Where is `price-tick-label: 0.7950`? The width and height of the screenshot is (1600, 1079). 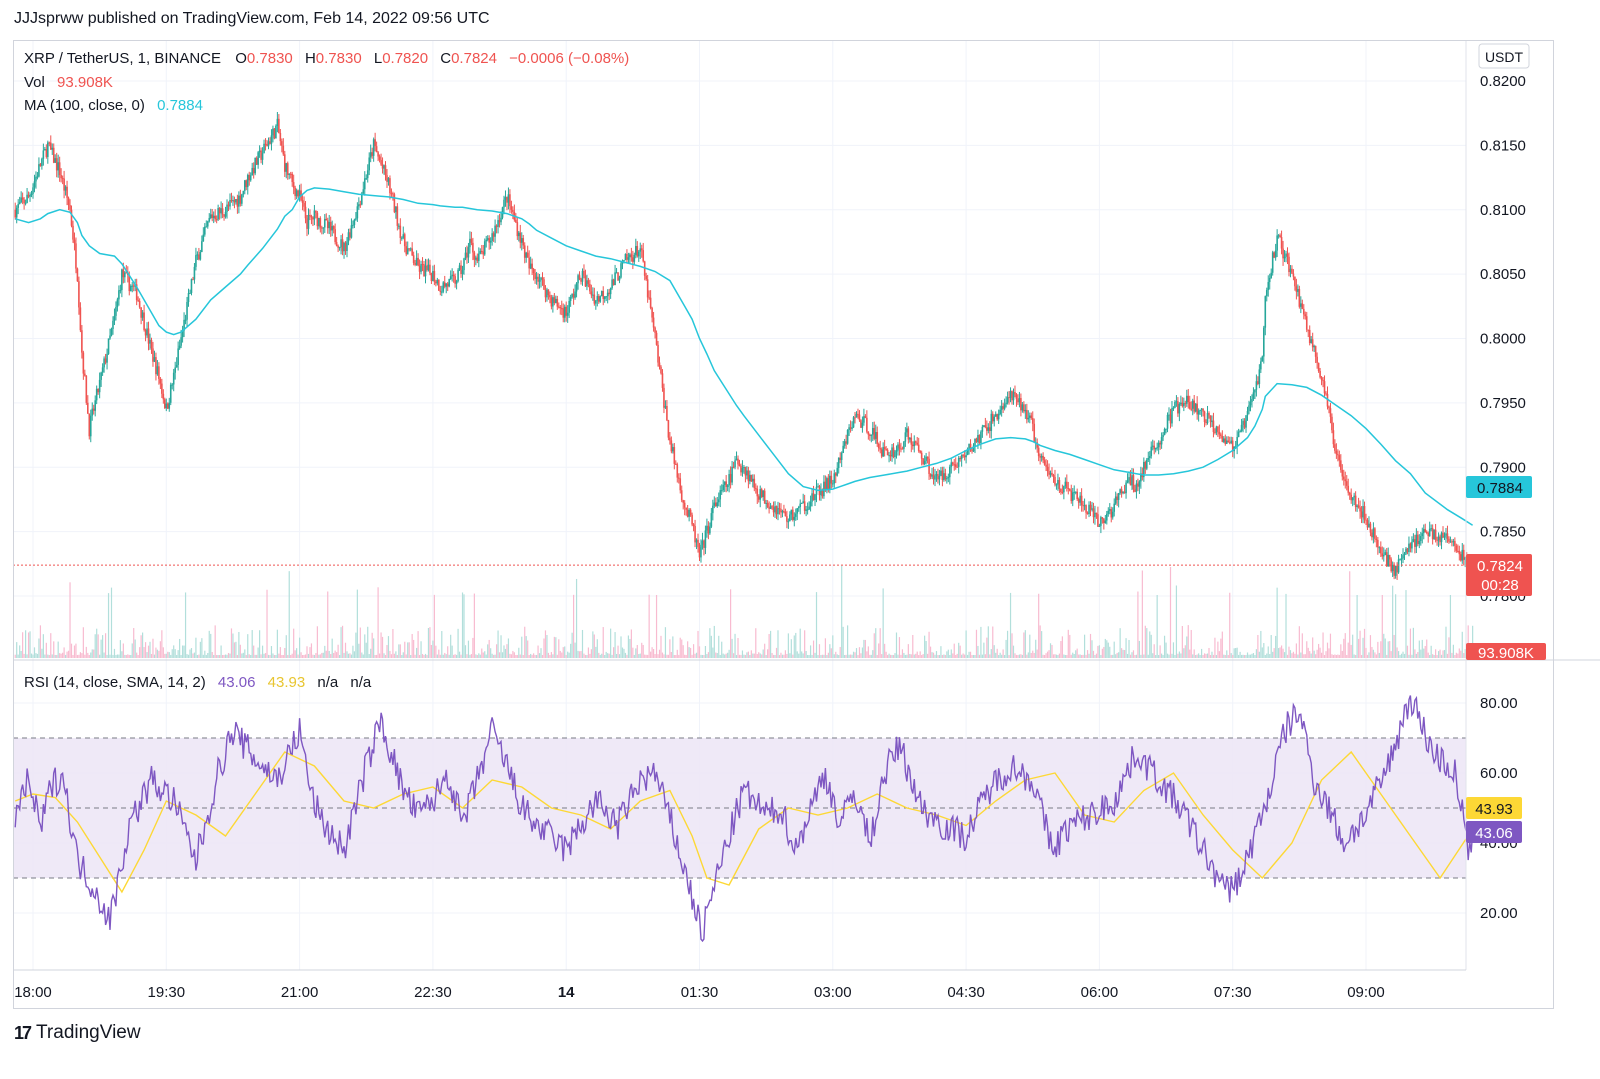 price-tick-label: 0.7950 is located at coordinates (1503, 403).